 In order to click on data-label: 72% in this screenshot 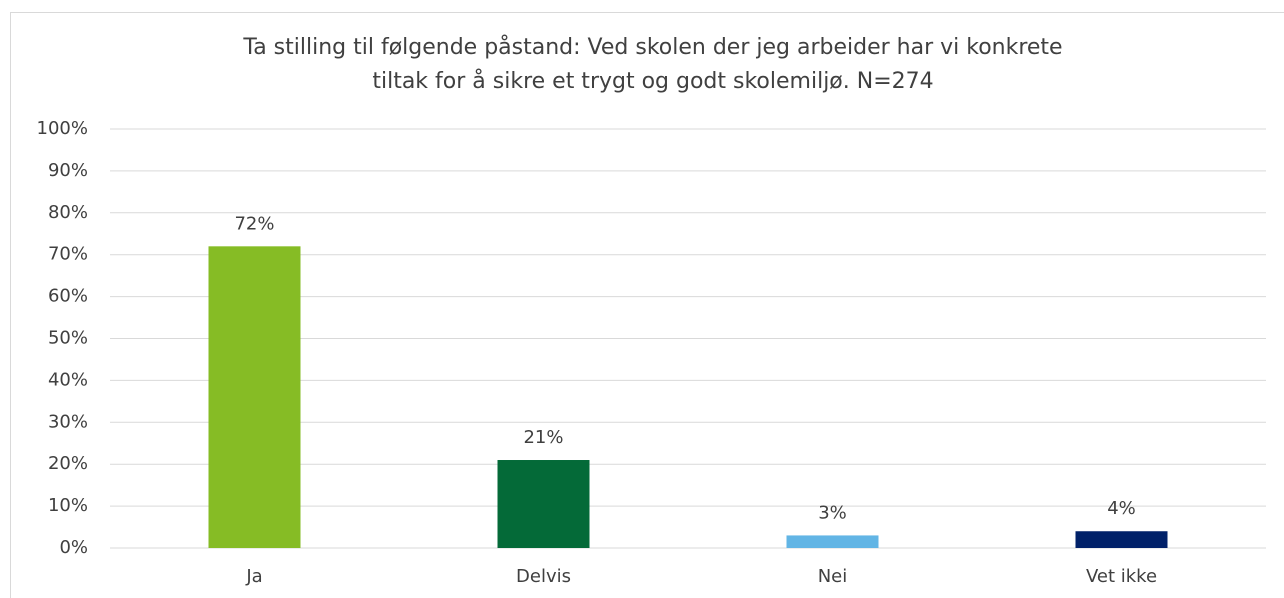, I will do `click(254, 223)`.